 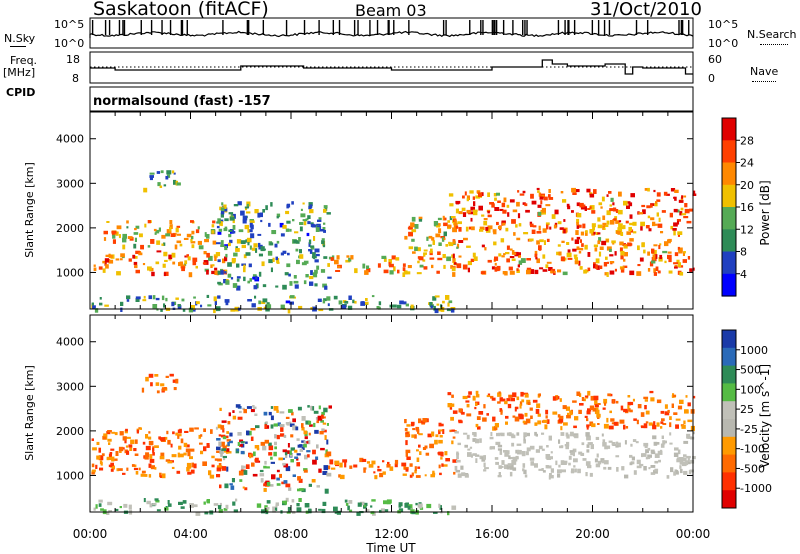 I want to click on station-title: Saskatoon (fitACF), so click(x=181, y=10).